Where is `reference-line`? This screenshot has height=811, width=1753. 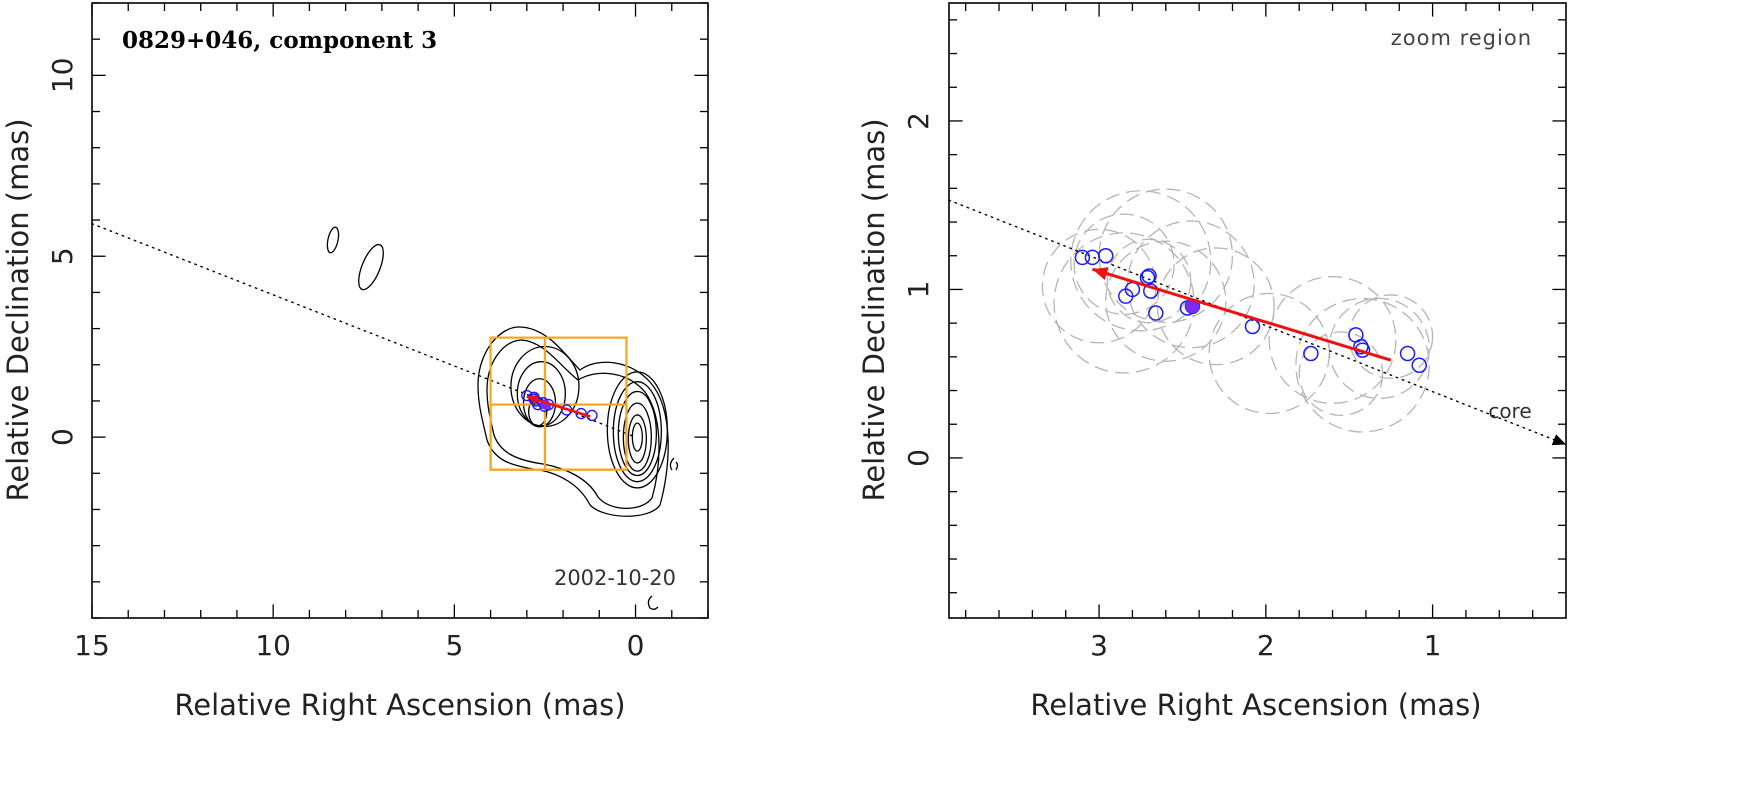
reference-line is located at coordinates (364, 330).